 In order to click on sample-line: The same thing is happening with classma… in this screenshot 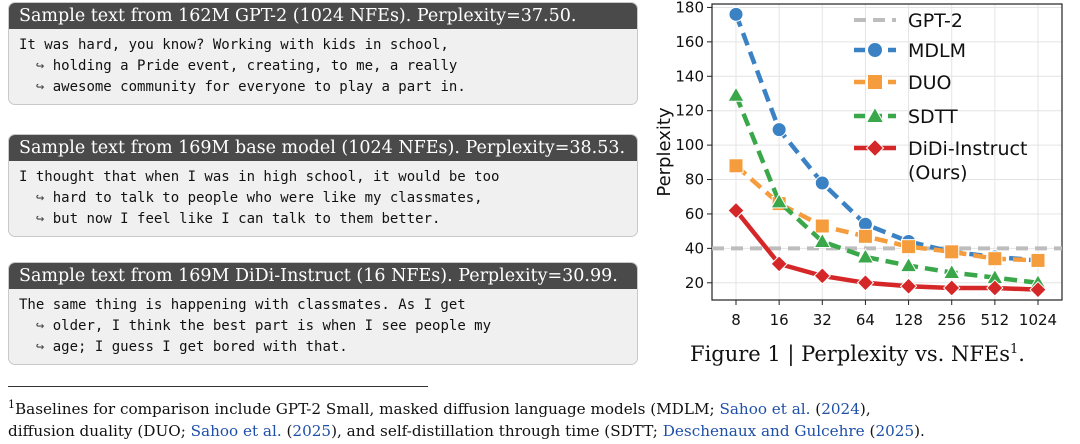, I will do `click(242, 305)`.